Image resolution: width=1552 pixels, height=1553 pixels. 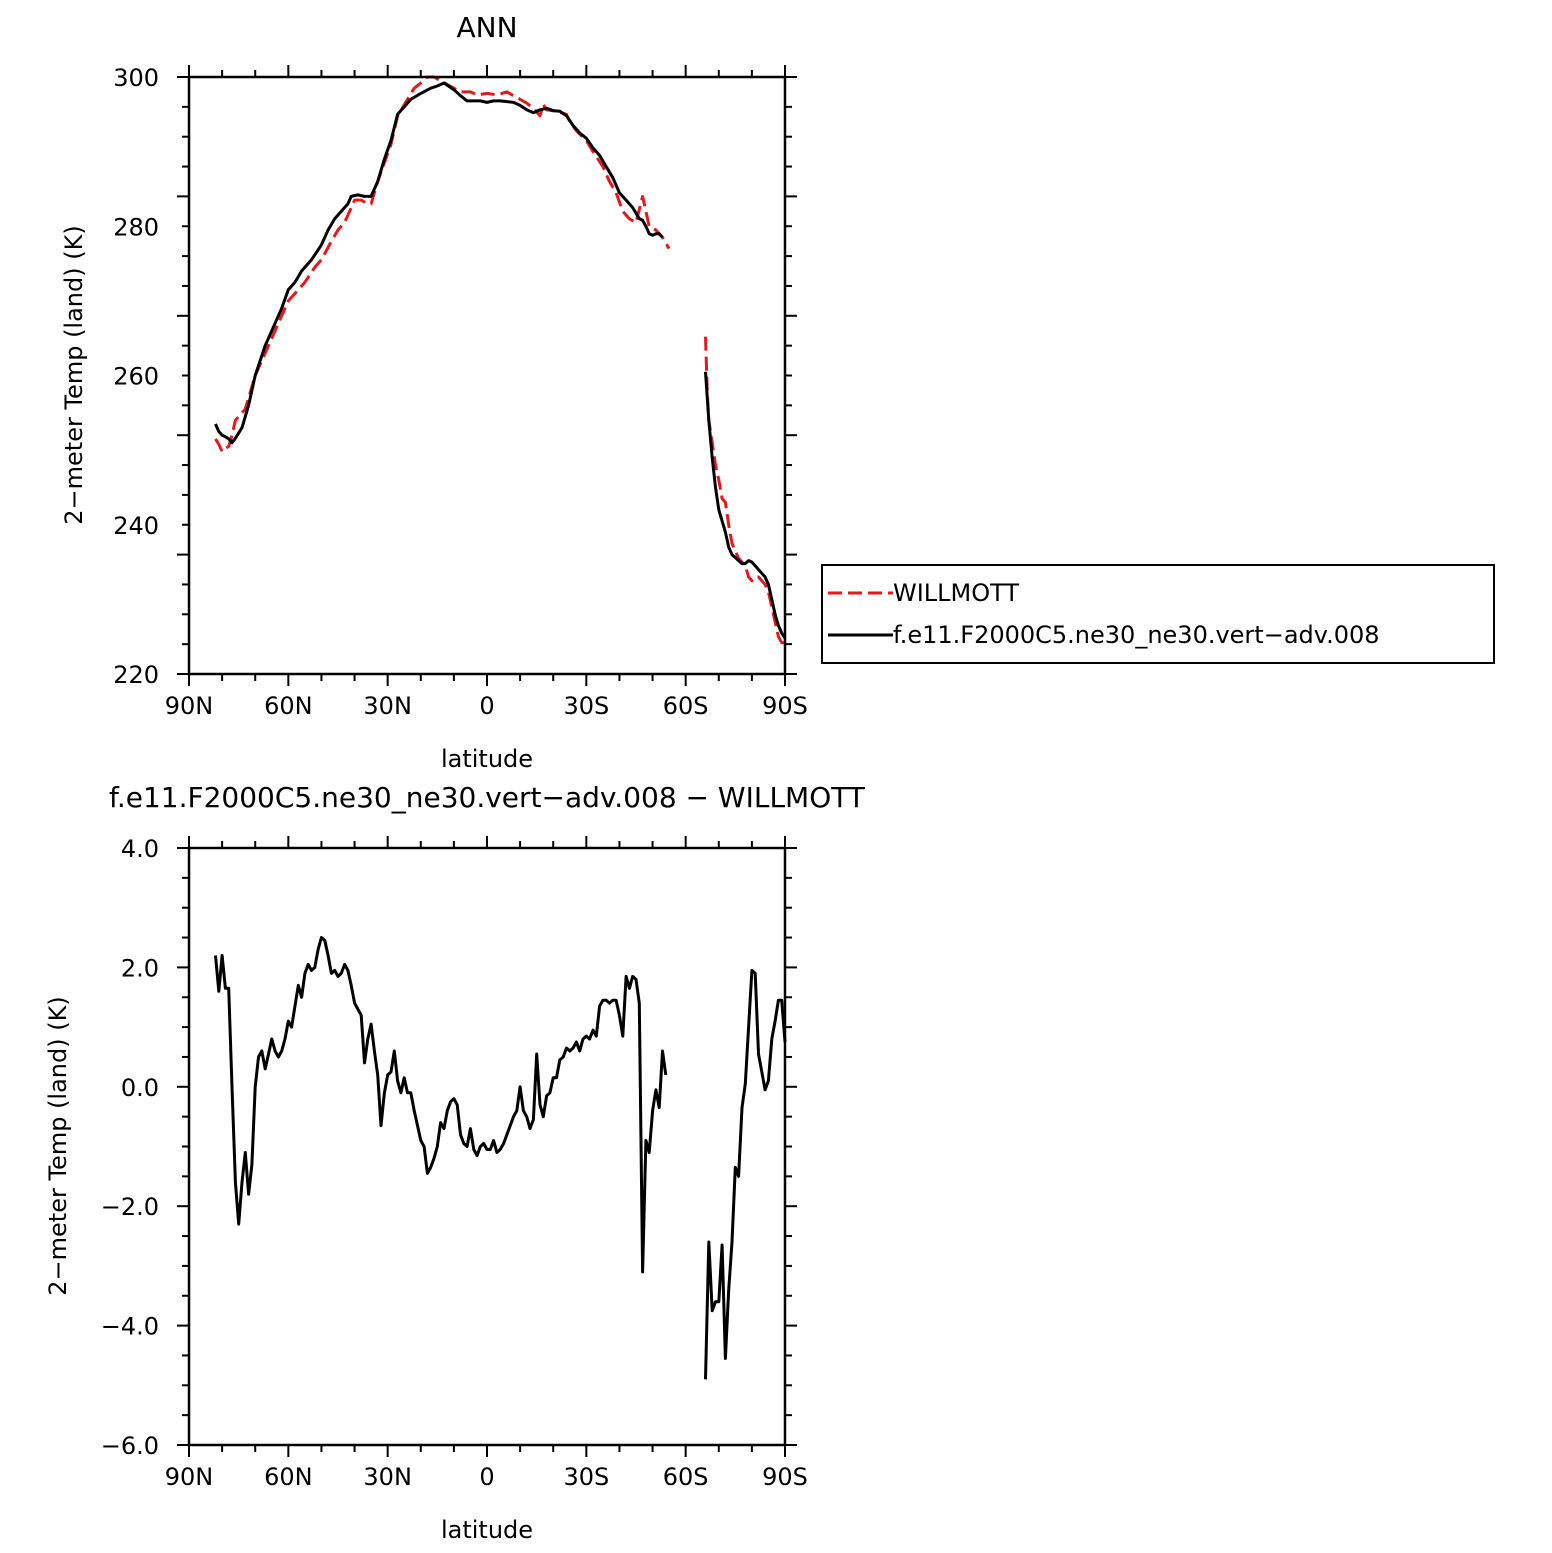 What do you see at coordinates (486, 706) in the screenshot?
I see `x-tick-label-top: 0` at bounding box center [486, 706].